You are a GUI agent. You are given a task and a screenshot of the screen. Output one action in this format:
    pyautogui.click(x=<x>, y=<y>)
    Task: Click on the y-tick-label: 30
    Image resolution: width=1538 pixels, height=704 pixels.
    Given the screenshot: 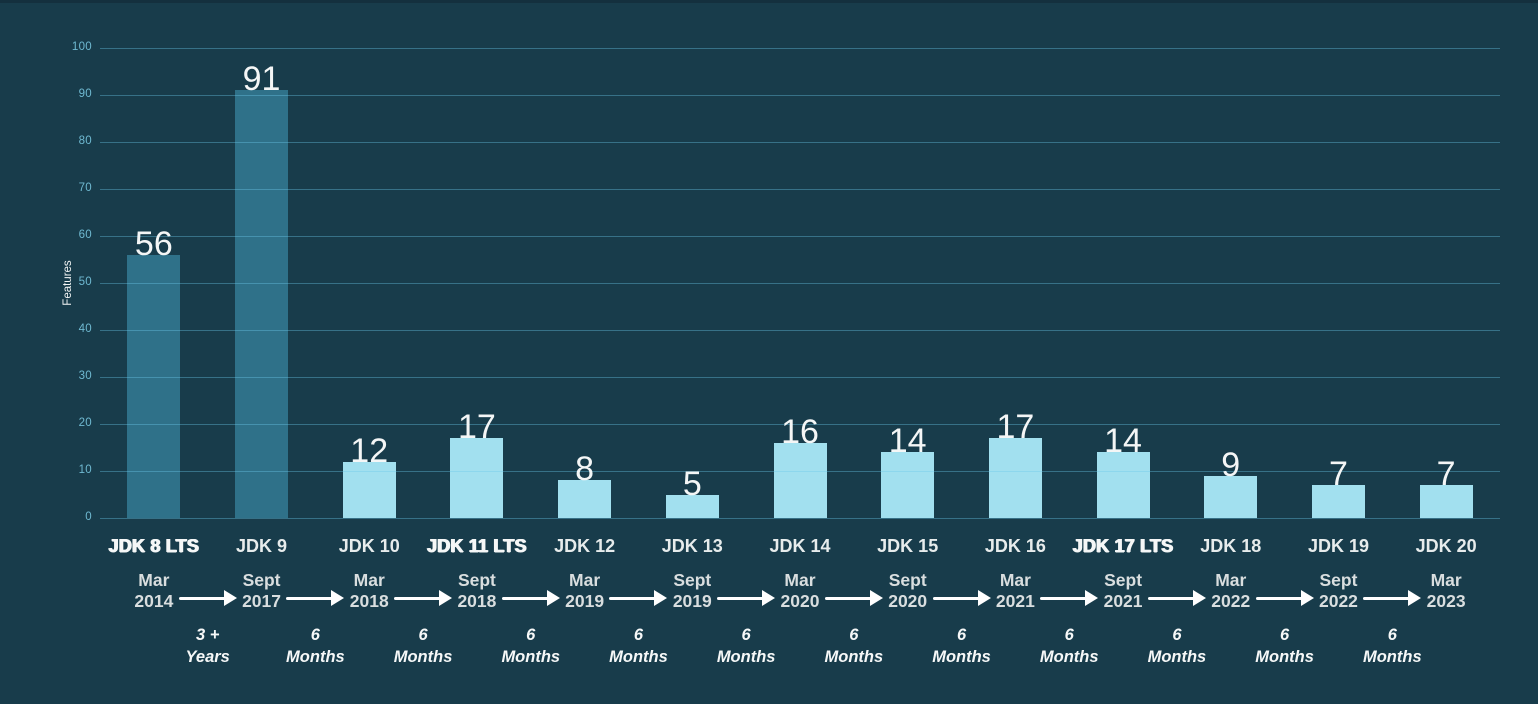 What is the action you would take?
    pyautogui.click(x=85, y=376)
    